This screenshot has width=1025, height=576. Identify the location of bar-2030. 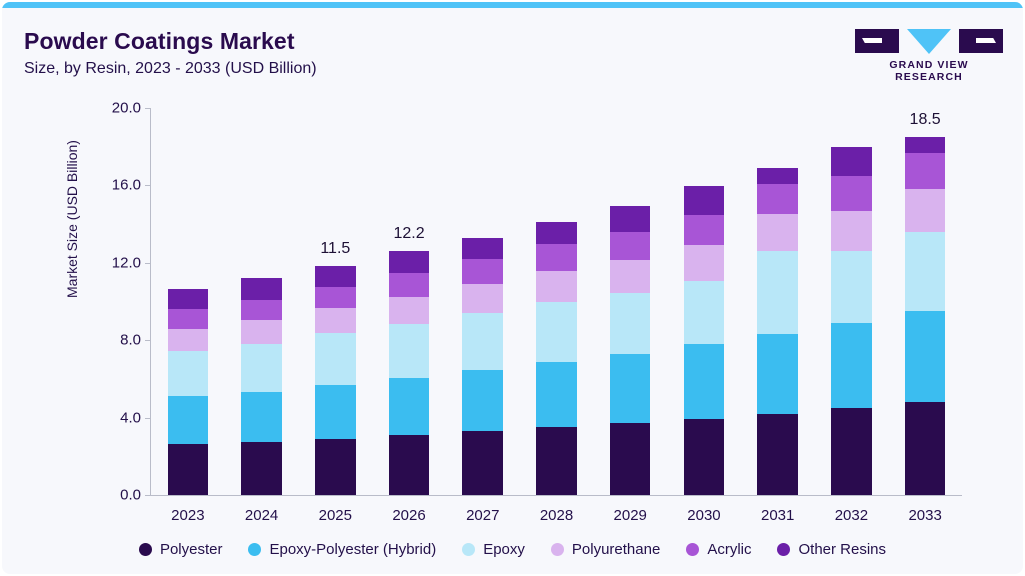
(704, 340).